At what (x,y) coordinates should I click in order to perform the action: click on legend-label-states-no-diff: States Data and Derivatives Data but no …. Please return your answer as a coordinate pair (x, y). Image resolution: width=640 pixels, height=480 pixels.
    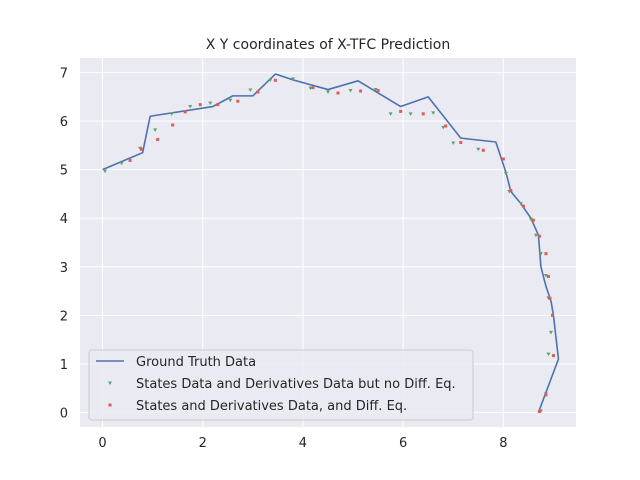
    Looking at the image, I should click on (296, 384).